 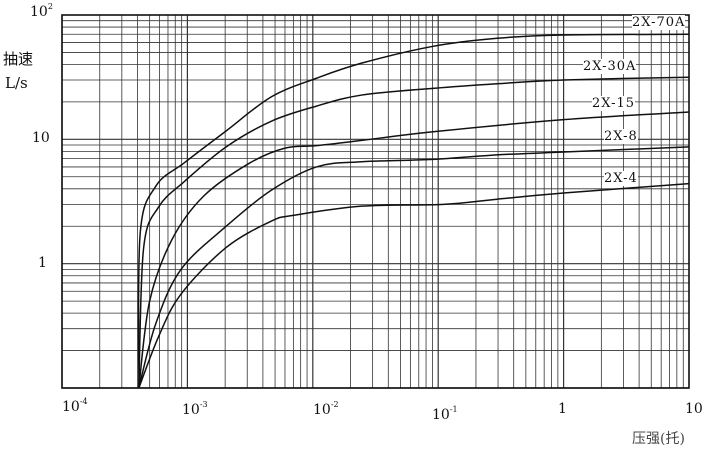 I want to click on series-label-2x-4: 2X-4, so click(x=621, y=178).